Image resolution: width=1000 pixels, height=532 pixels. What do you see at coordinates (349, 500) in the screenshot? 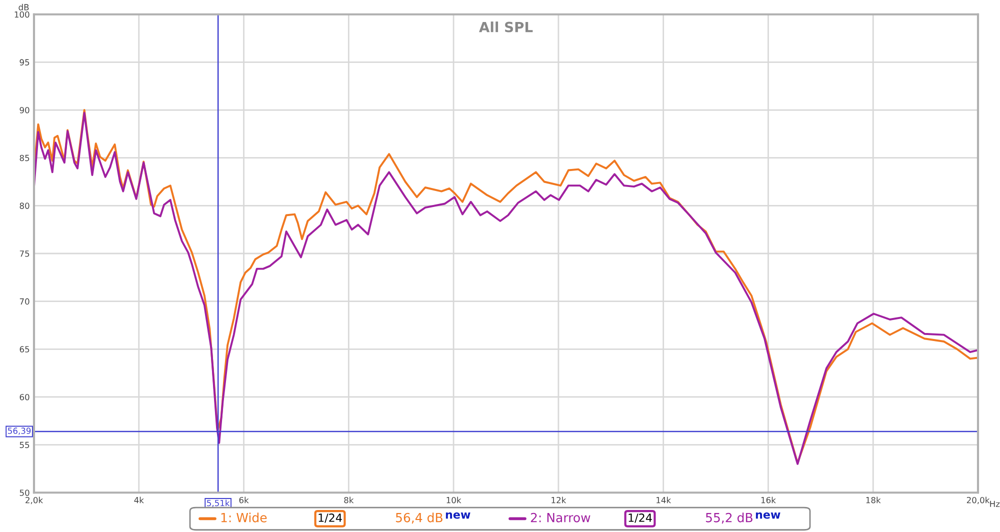
I see `x-tick-label: 8k` at bounding box center [349, 500].